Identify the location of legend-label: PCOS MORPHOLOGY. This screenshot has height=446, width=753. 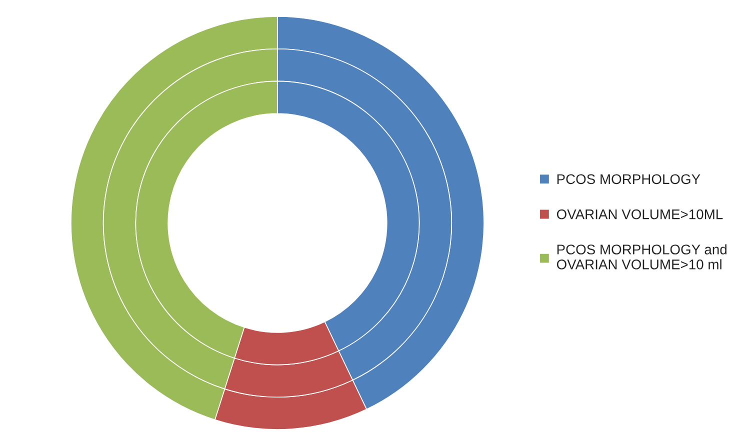
(628, 179).